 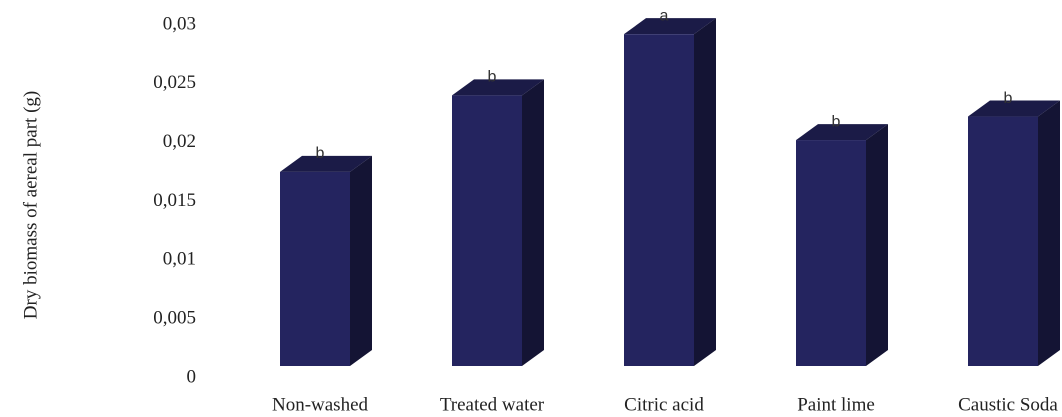 What do you see at coordinates (492, 404) in the screenshot?
I see `x-tick-label: Treated water` at bounding box center [492, 404].